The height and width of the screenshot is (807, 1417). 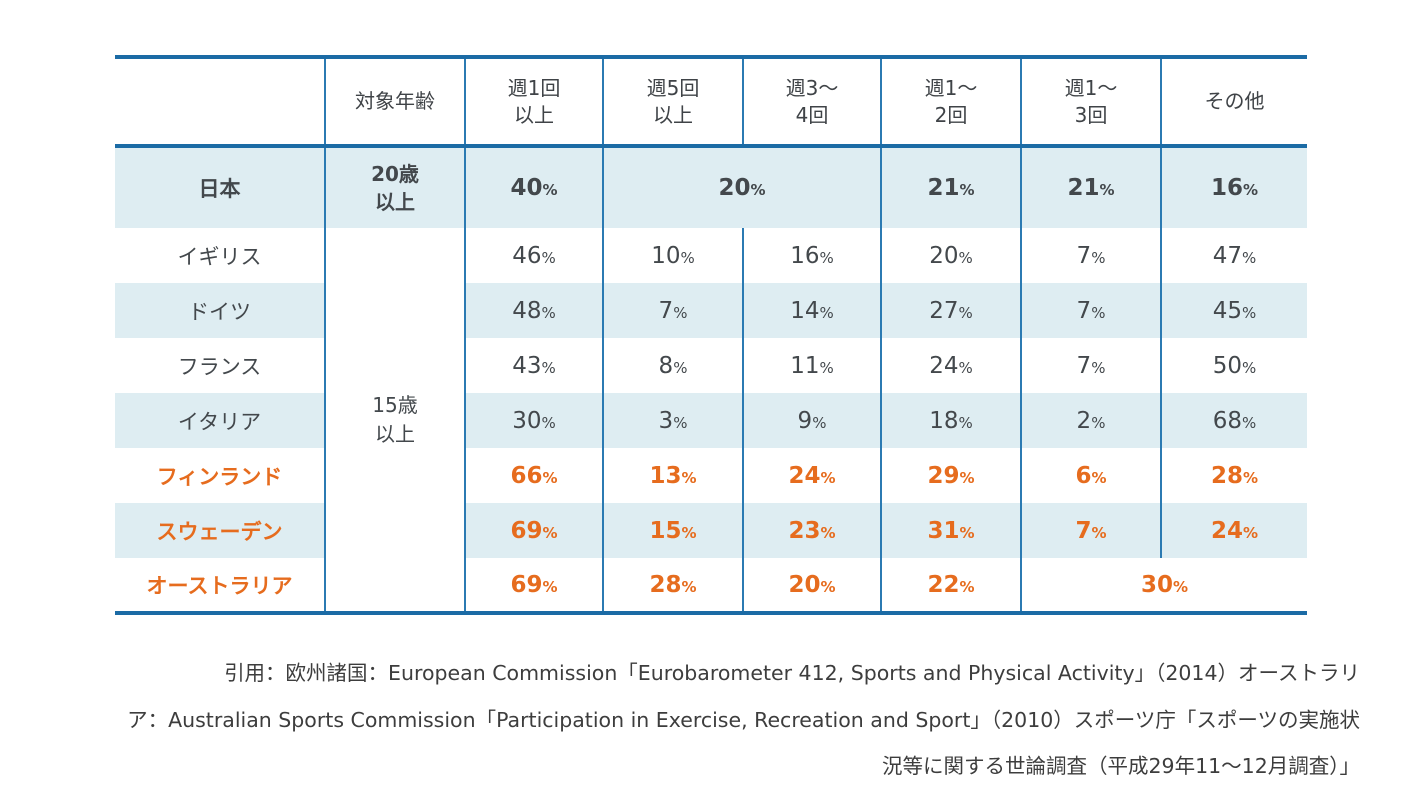 What do you see at coordinates (811, 101) in the screenshot?
I see `col-header-week3to4: 週3〜 4回` at bounding box center [811, 101].